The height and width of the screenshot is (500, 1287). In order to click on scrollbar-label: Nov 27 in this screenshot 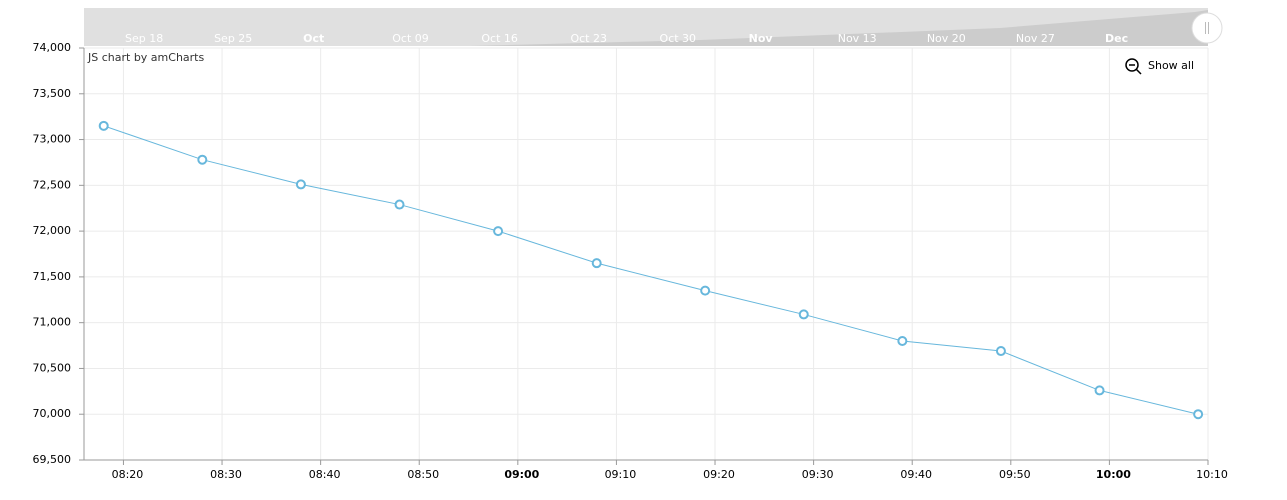, I will do `click(1035, 38)`.